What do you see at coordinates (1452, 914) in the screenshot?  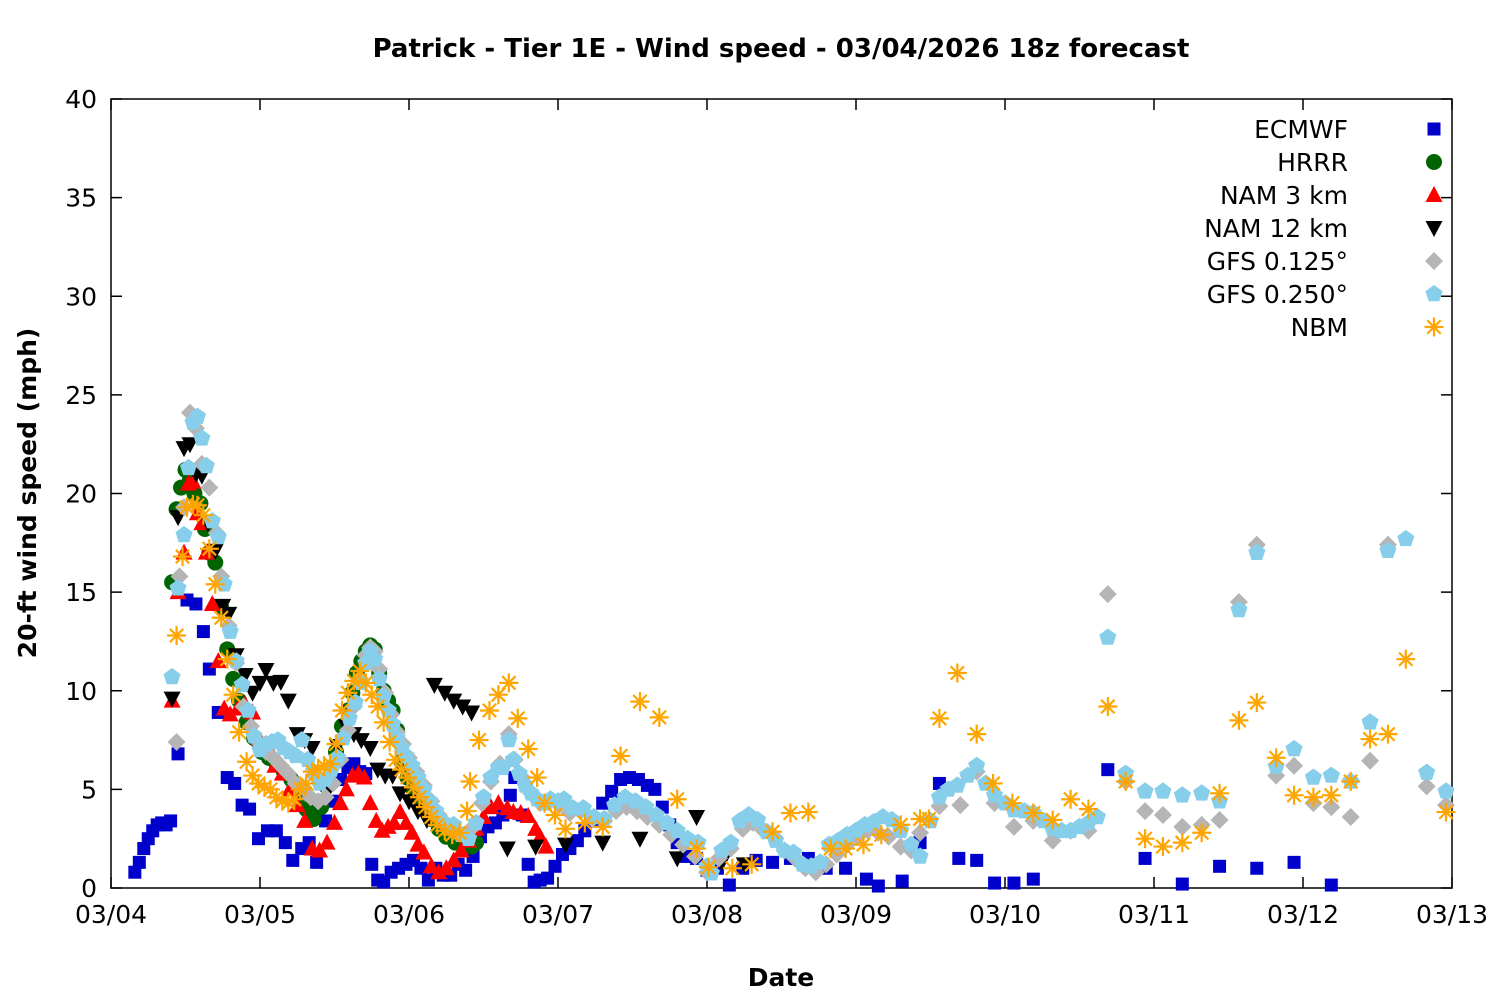 I see `x-tick-label: 03/13` at bounding box center [1452, 914].